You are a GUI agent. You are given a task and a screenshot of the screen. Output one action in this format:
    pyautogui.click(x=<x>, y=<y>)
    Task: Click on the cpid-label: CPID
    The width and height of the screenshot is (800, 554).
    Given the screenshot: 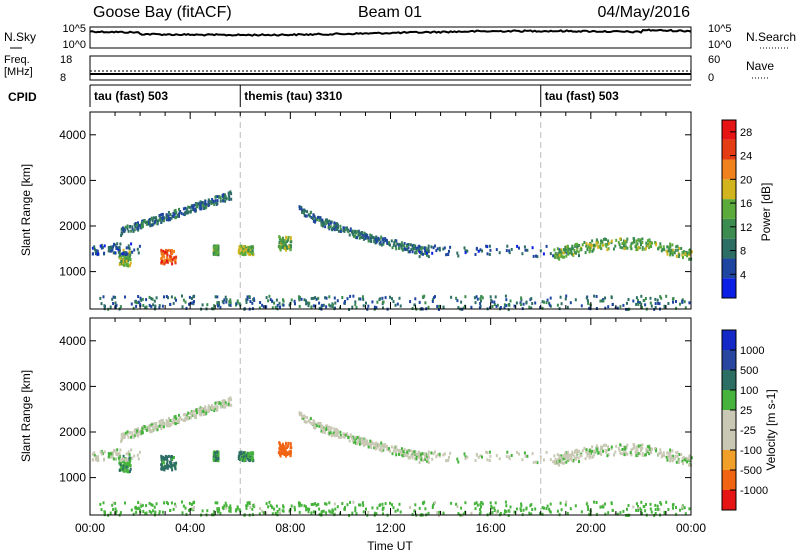 What is the action you would take?
    pyautogui.click(x=22, y=97)
    